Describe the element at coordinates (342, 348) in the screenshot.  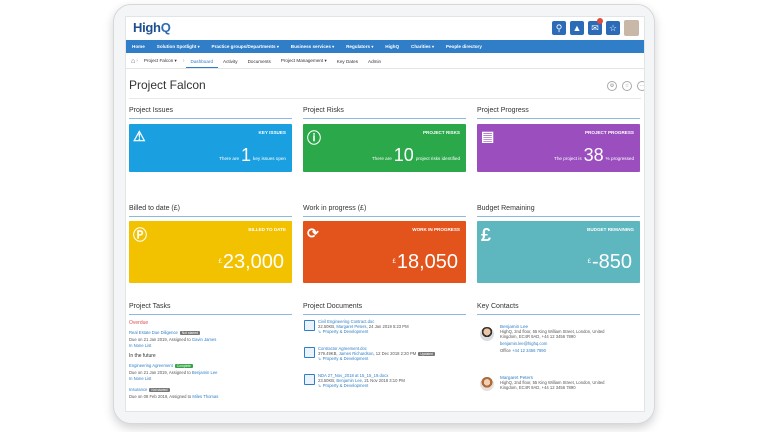
I see `document-link: Contractor Agreement.doc` at that location.